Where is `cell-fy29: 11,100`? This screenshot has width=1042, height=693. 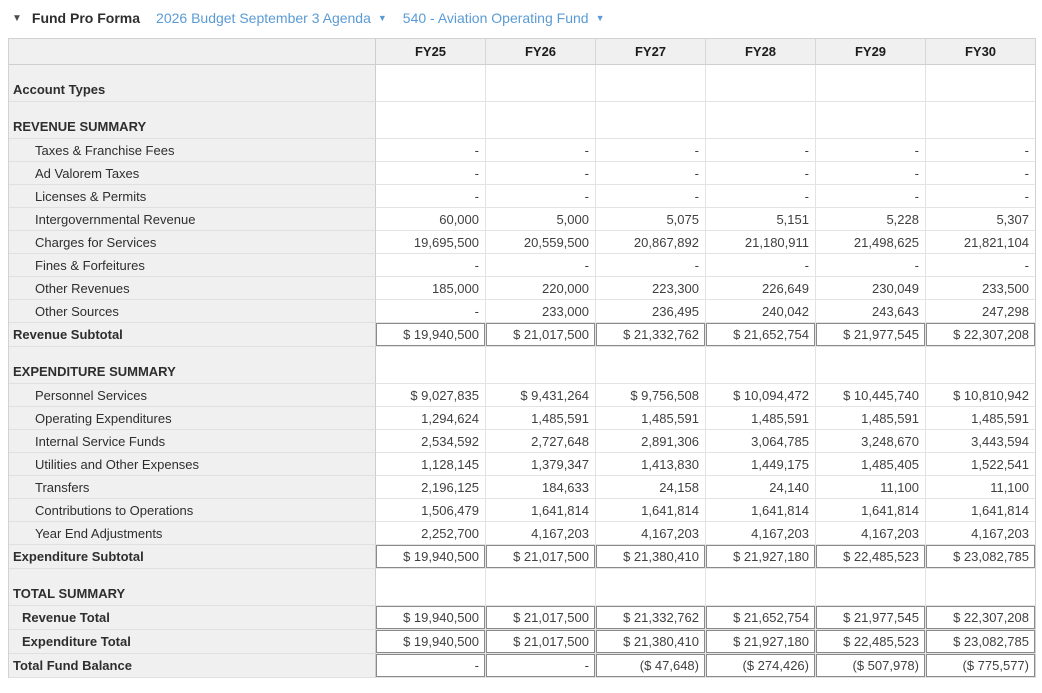 cell-fy29: 11,100 is located at coordinates (871, 487).